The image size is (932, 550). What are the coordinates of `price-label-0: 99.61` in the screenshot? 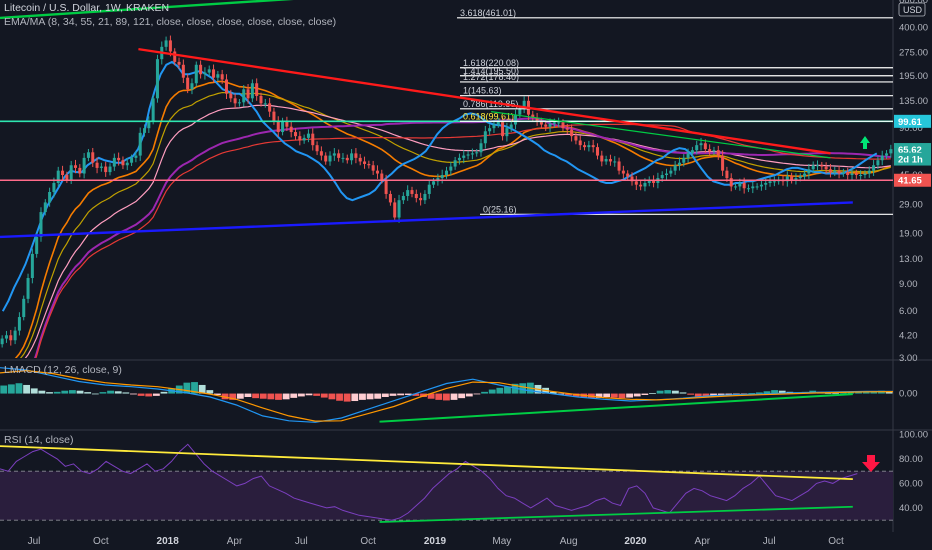 It's located at (910, 122).